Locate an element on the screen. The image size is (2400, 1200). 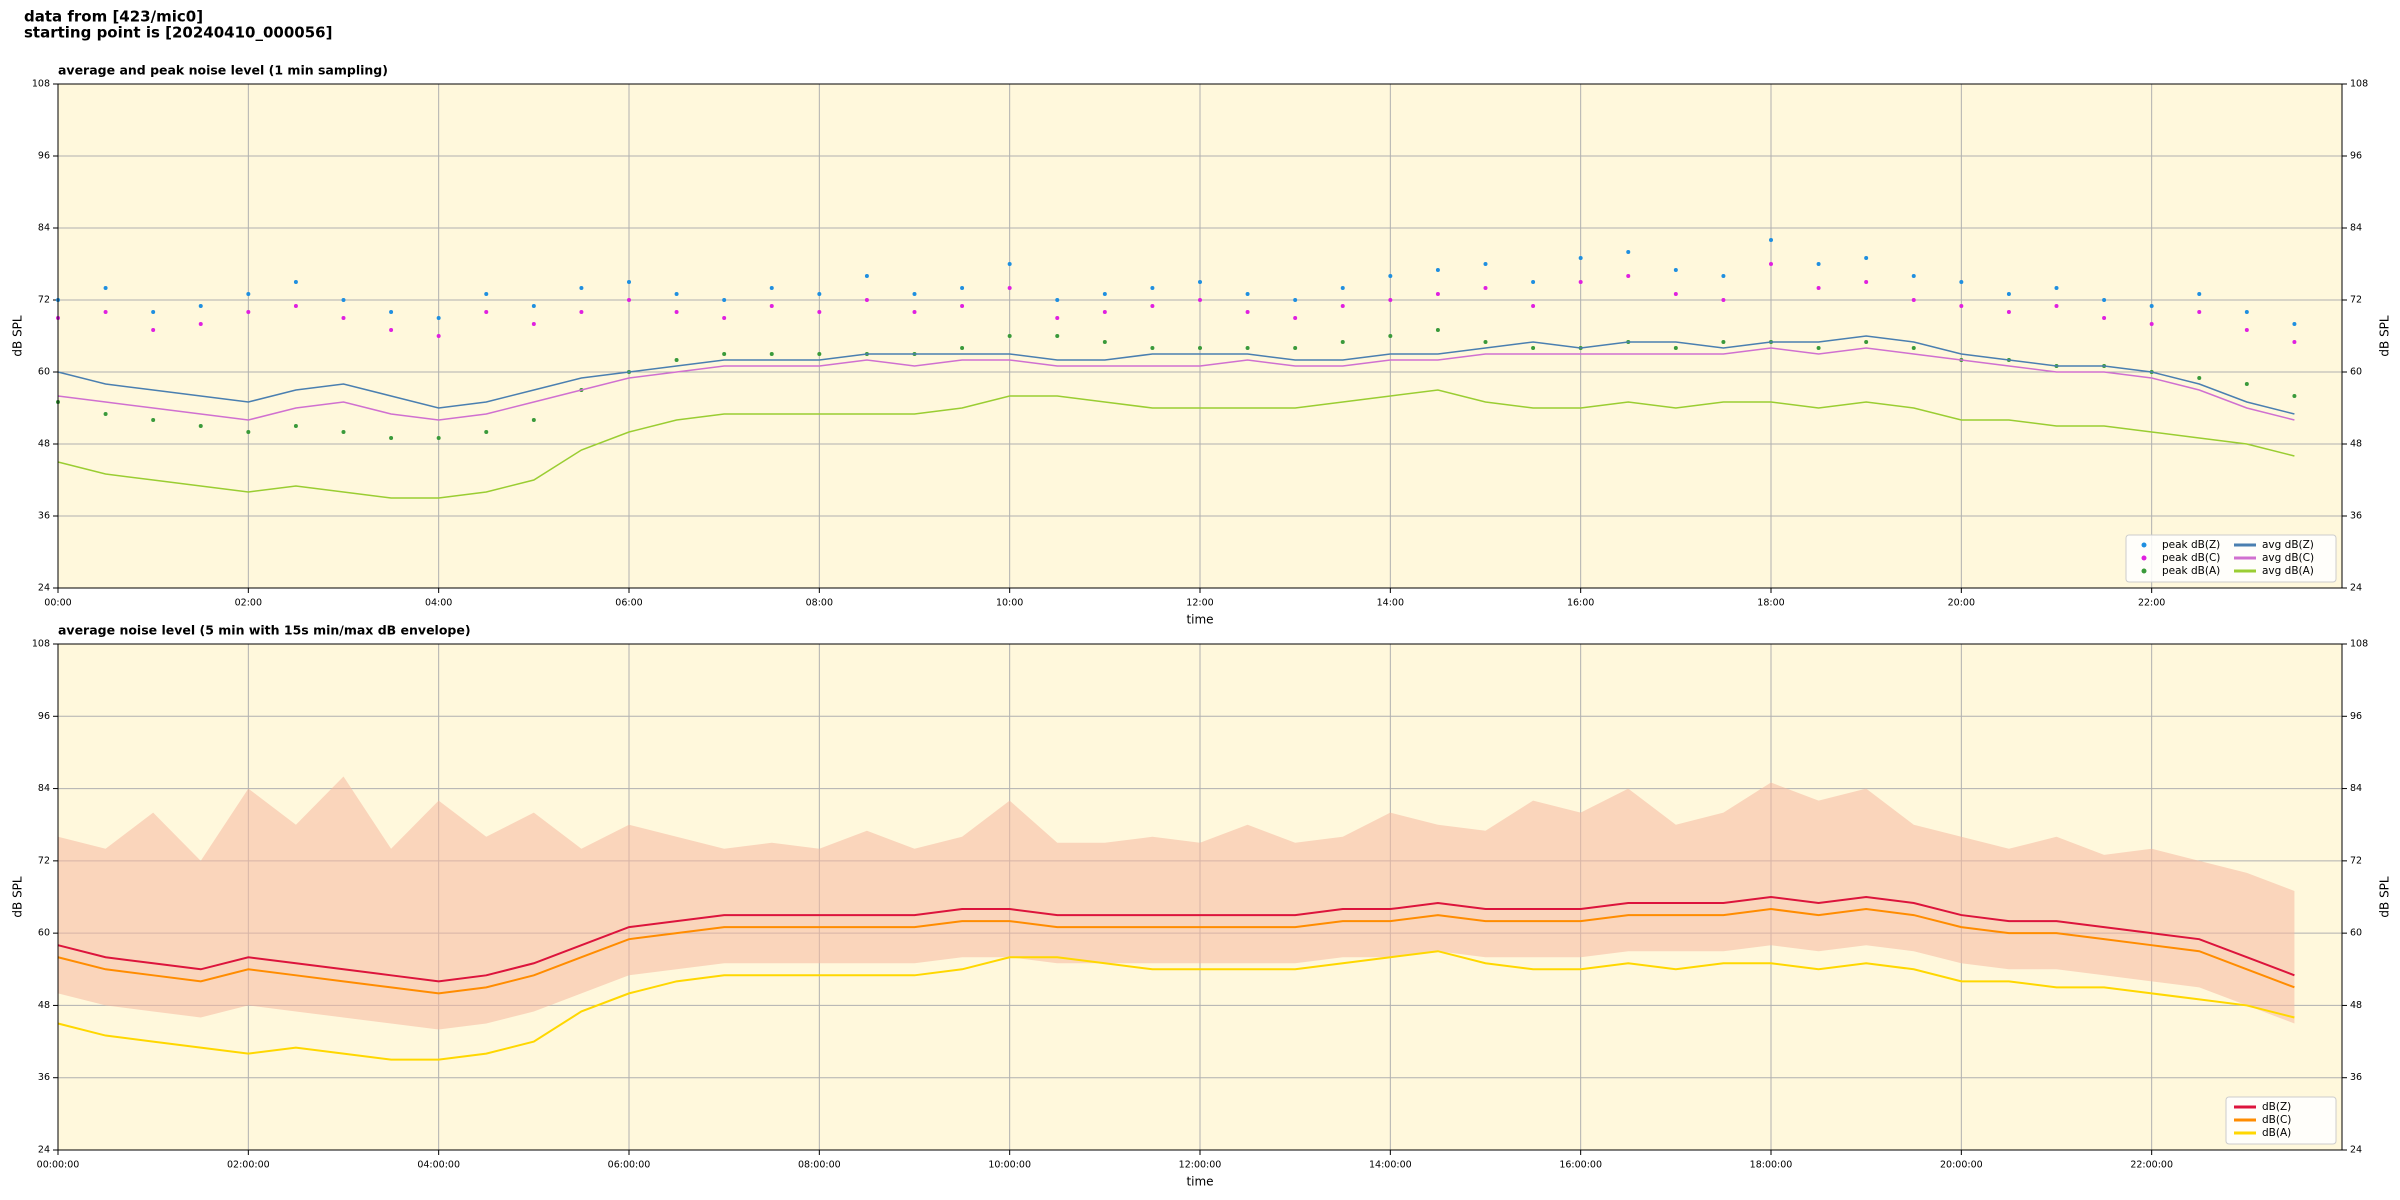
x-tick-label: 14:00:00 is located at coordinates (1390, 1165).